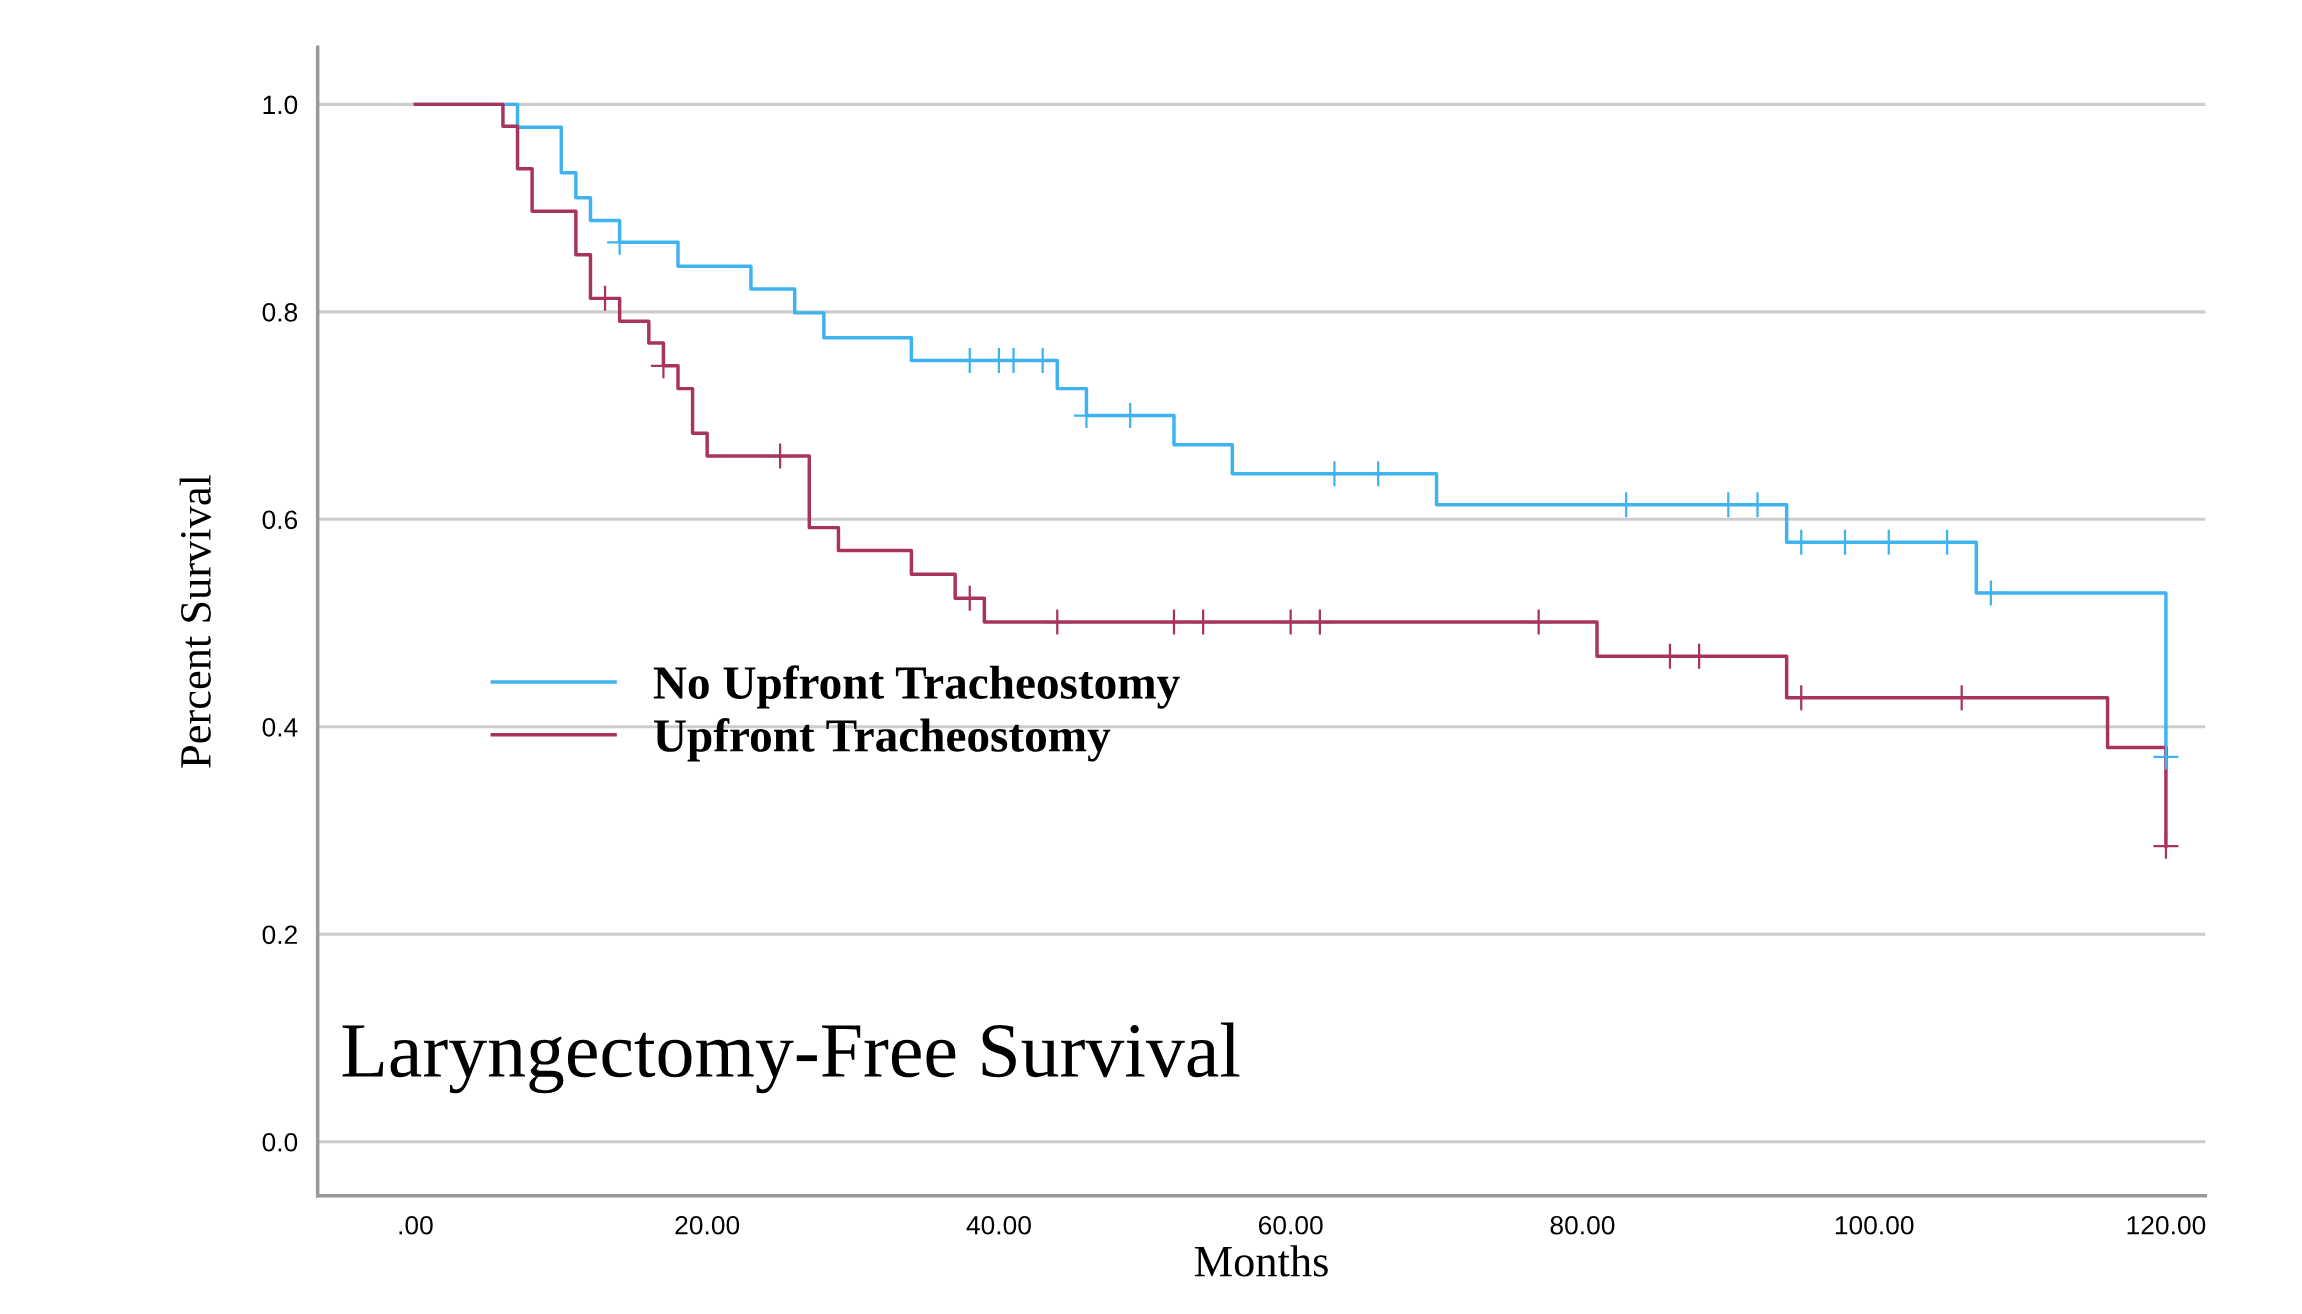  What do you see at coordinates (195, 621) in the screenshot?
I see `y-axis-title: Percent Survival` at bounding box center [195, 621].